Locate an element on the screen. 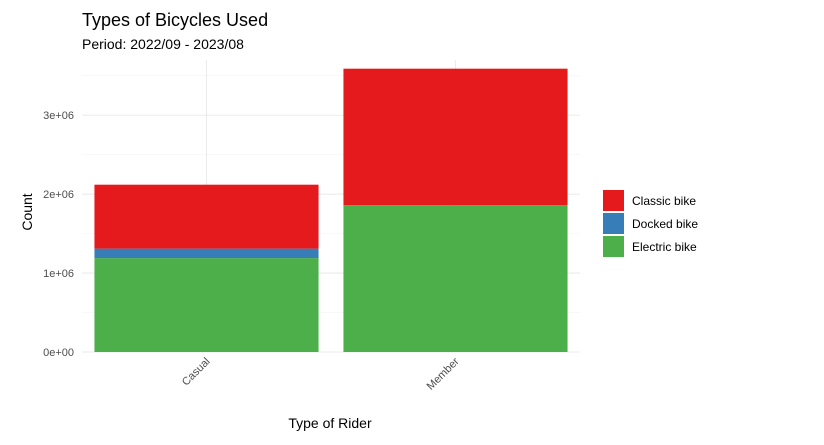 The width and height of the screenshot is (824, 445). y-axis-ticks: 0e+00 1e+06 2e+06 3e+06 is located at coordinates (58, 234).